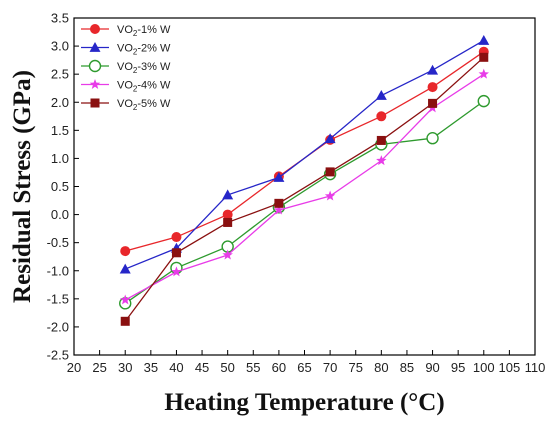  Describe the element at coordinates (60, 18) in the screenshot. I see `y-tick-label: 3.5` at that location.